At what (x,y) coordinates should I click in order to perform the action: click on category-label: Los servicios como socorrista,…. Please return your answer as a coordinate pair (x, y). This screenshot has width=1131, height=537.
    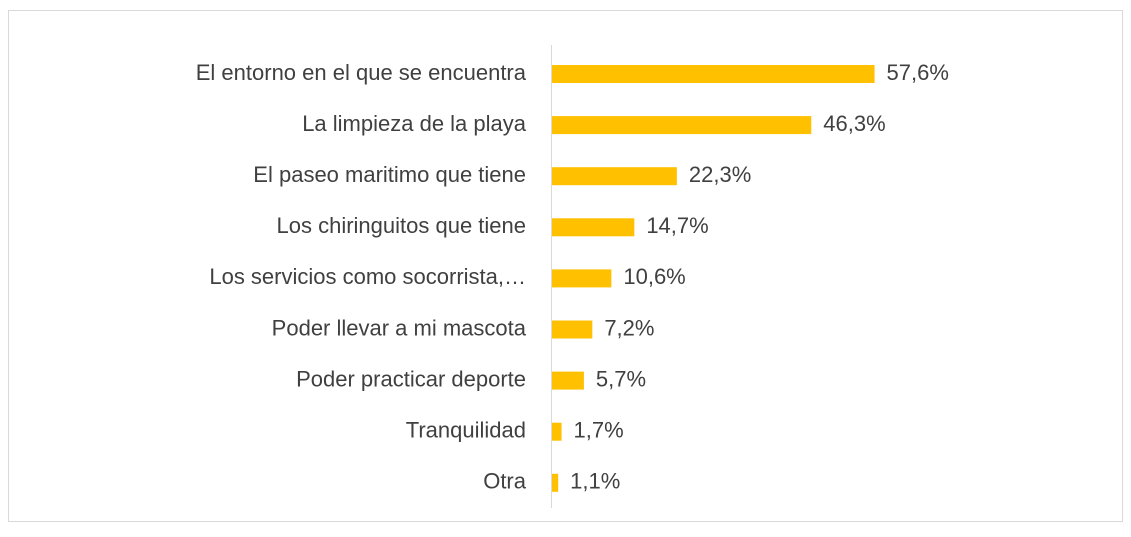
    Looking at the image, I should click on (367, 276).